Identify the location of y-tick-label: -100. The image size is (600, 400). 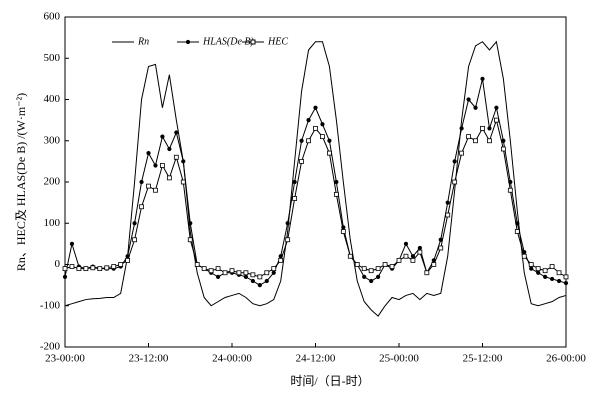
(50, 305).